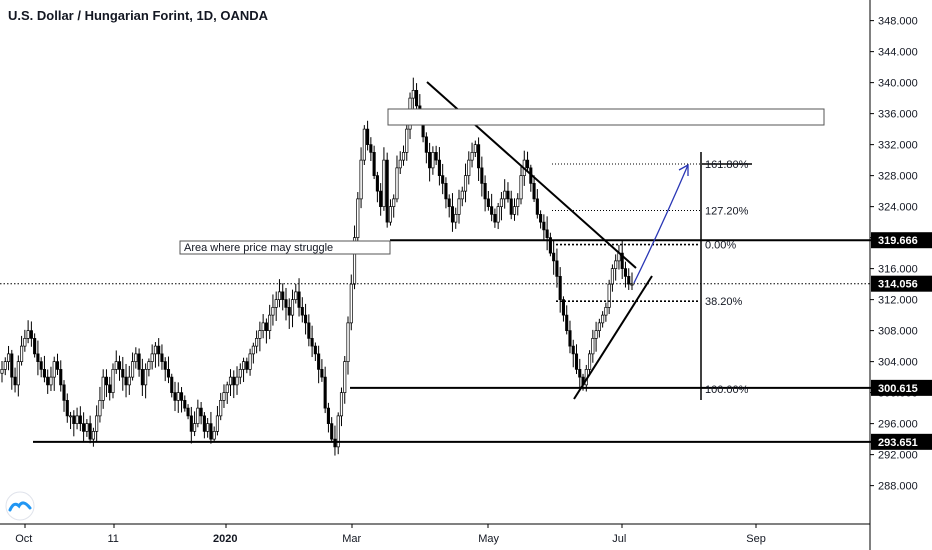 The width and height of the screenshot is (932, 550). What do you see at coordinates (898, 456) in the screenshot?
I see `price-tick-label: 292.000` at bounding box center [898, 456].